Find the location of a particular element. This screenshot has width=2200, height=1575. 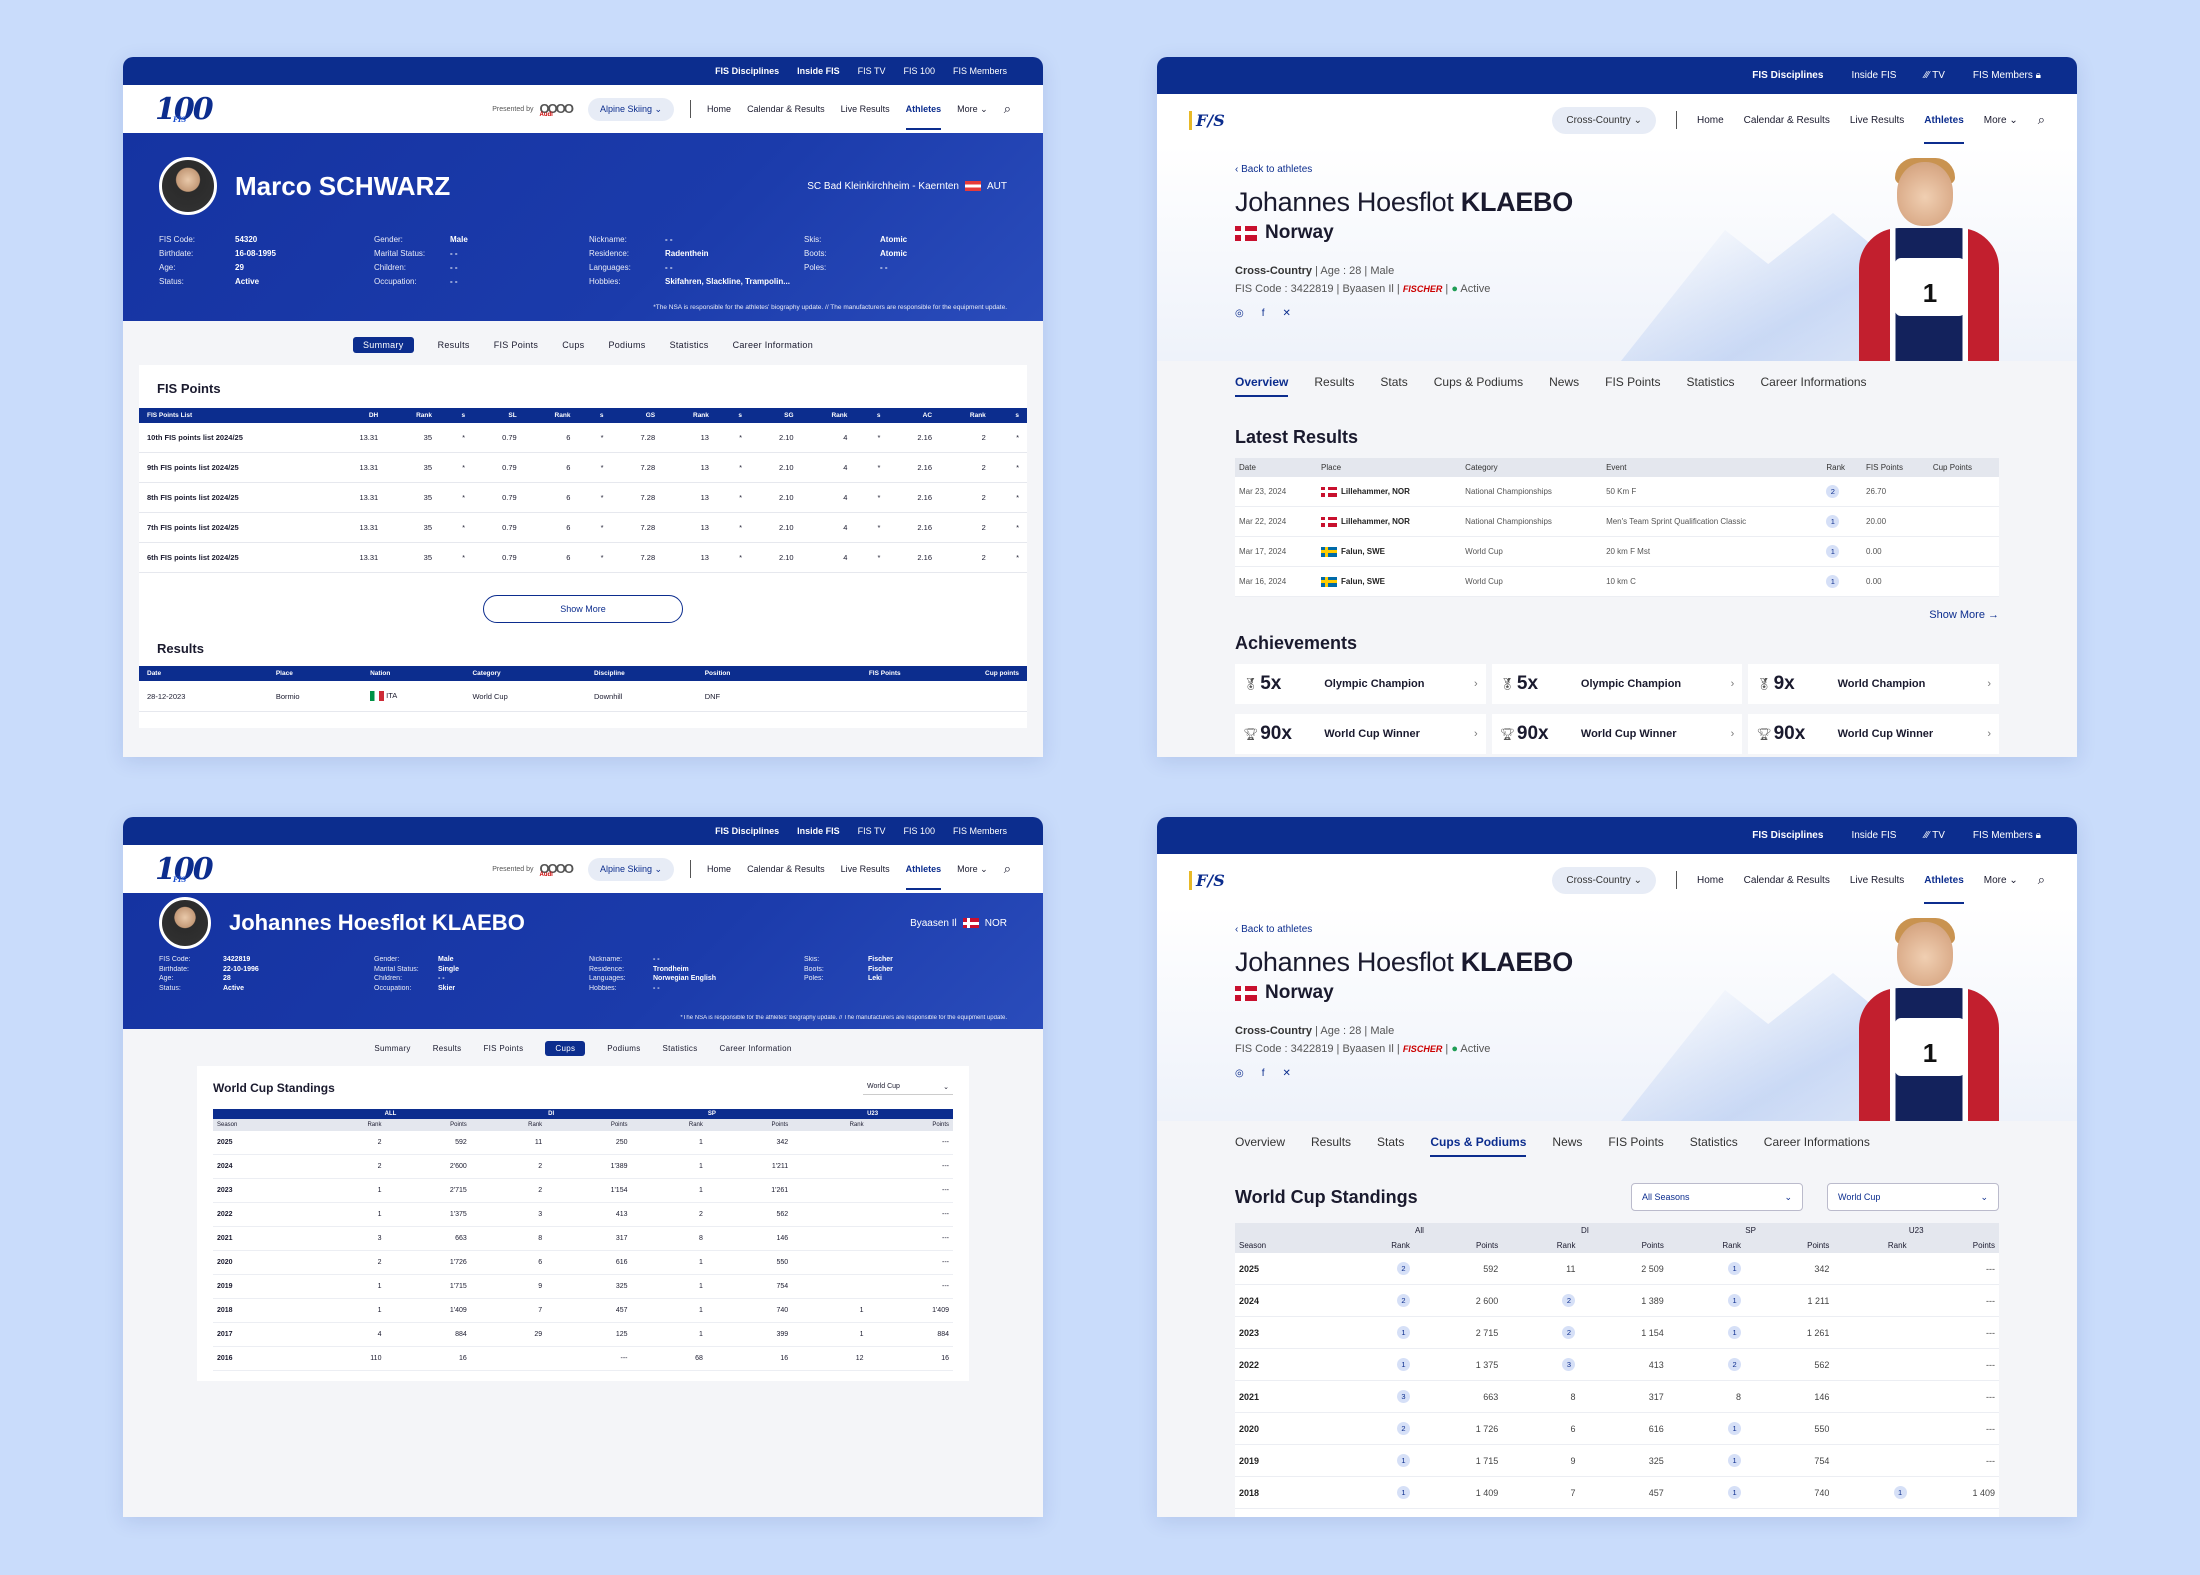

achievement-card: 🏅︎ 9x World Champion › is located at coordinates (1873, 684).